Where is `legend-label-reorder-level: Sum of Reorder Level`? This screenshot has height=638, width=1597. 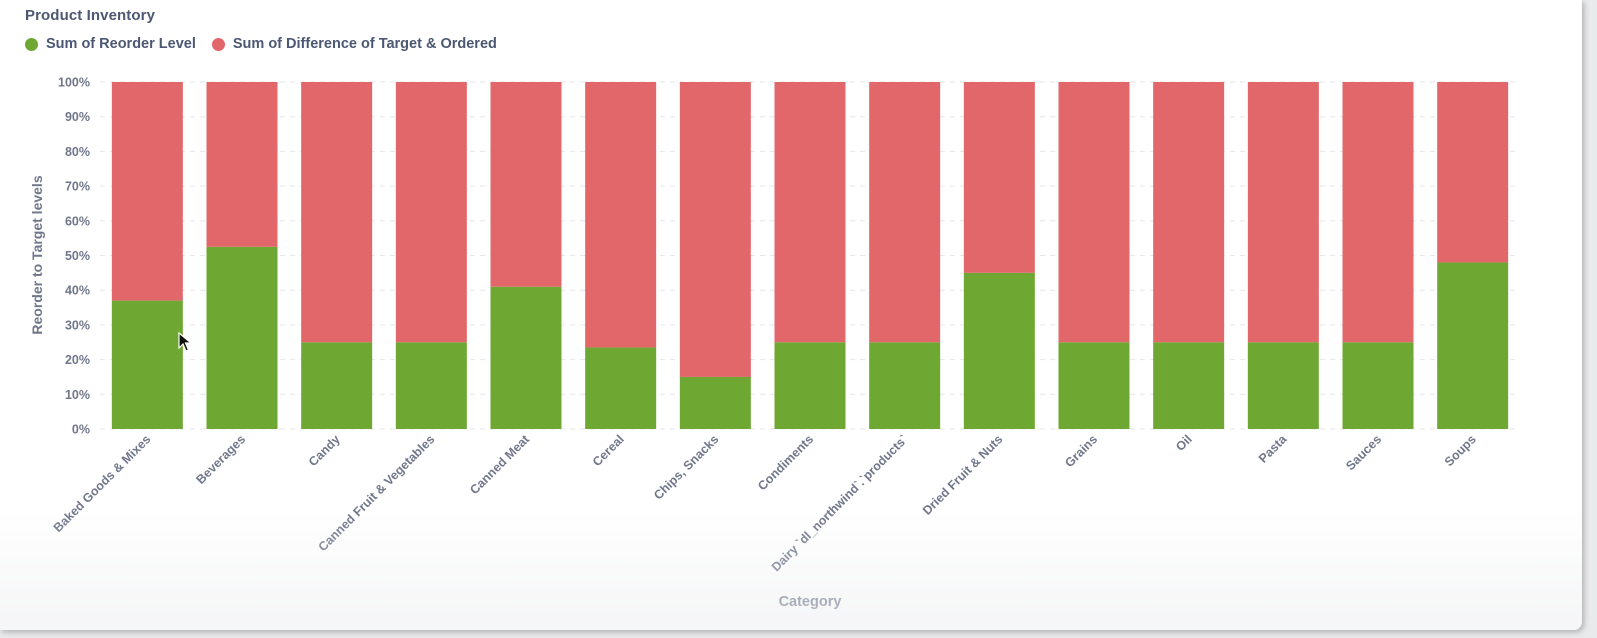
legend-label-reorder-level: Sum of Reorder Level is located at coordinates (121, 44).